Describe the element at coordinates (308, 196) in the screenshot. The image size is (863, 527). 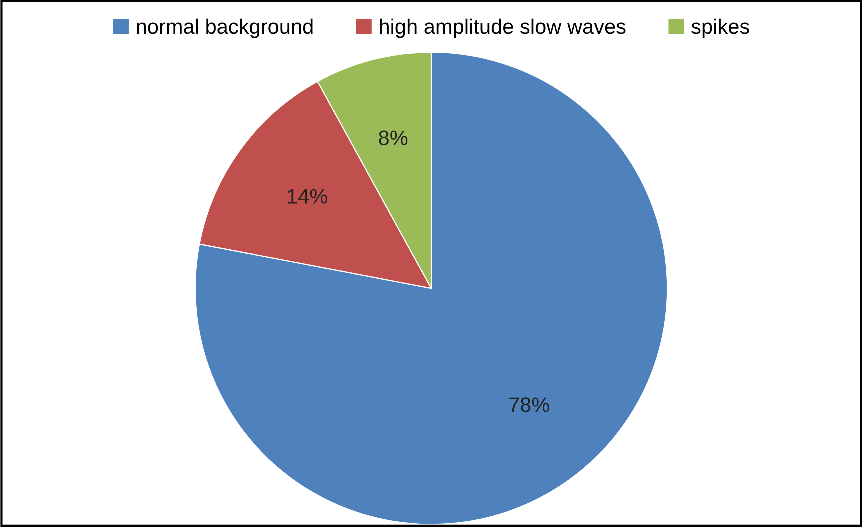
I see `data-label: 14%` at that location.